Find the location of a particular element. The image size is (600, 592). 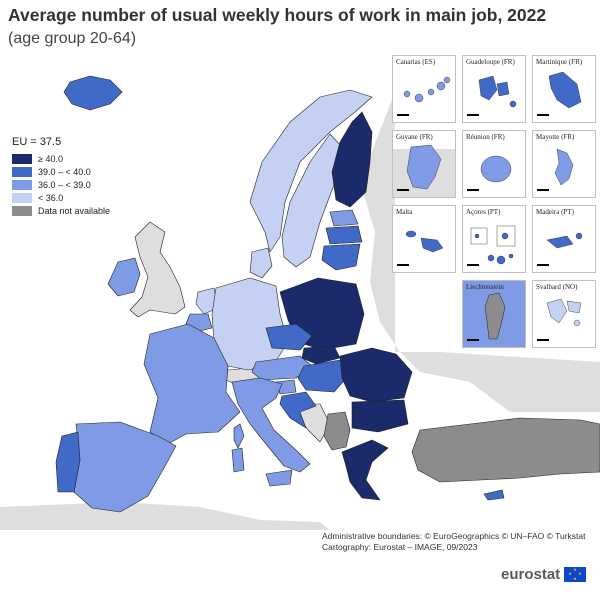

legend-title: EU = 37.5 is located at coordinates (37, 142).